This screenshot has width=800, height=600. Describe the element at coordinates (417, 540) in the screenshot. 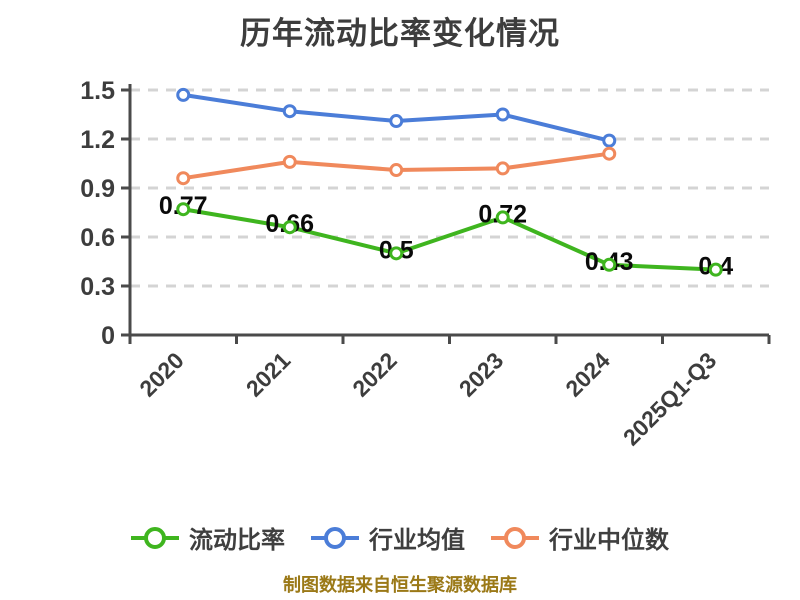

I see `legend-label: 行业均值` at that location.